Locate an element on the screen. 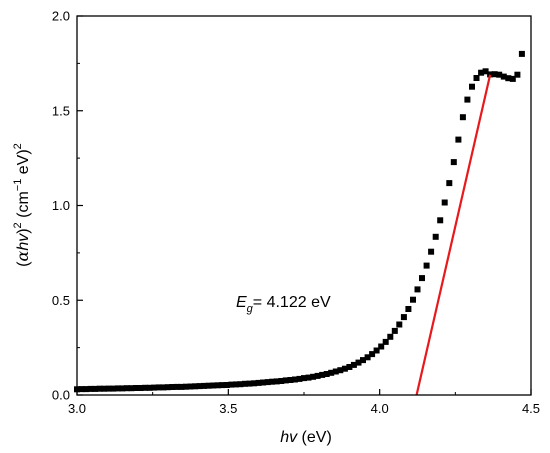  y-tick-label: 1.0 is located at coordinates (61, 205).